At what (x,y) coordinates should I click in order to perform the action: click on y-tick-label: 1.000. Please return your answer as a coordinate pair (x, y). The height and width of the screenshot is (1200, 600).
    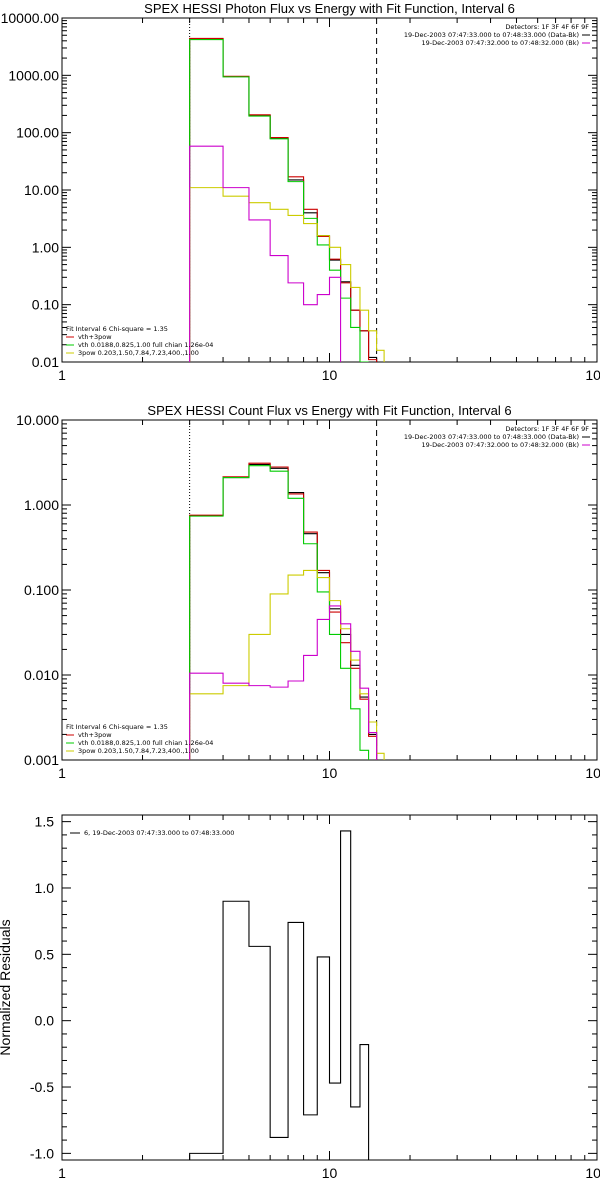
    Looking at the image, I should click on (41, 505).